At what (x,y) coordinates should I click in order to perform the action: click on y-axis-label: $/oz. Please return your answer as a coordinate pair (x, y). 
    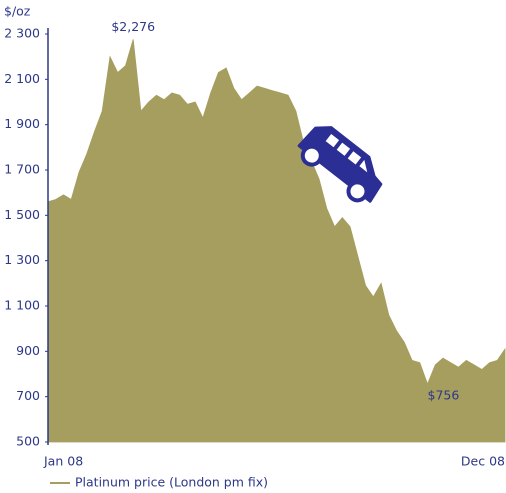
    Looking at the image, I should click on (17, 11).